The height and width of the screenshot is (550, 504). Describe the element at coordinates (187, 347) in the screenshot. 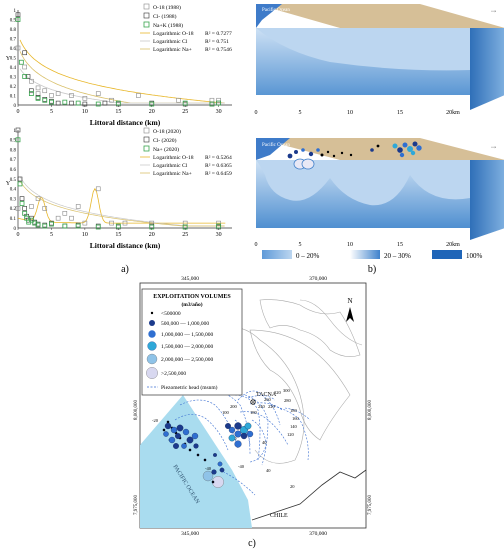

I see `legend-class: 1,500,000 — 2,000,000` at that location.